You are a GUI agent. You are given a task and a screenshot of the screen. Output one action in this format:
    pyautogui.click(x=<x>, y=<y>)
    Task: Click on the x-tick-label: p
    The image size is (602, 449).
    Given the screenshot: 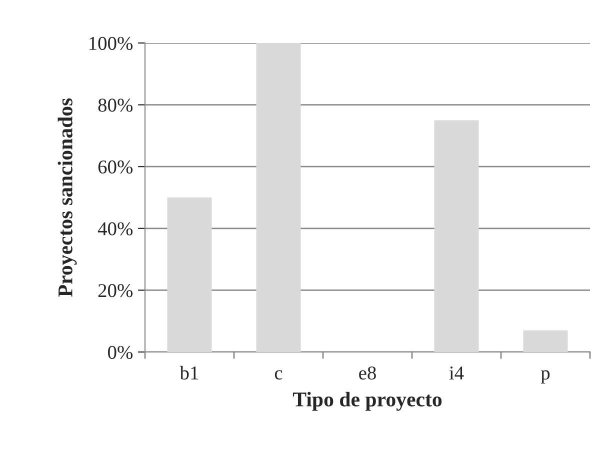 What is the action you would take?
    pyautogui.click(x=545, y=377)
    